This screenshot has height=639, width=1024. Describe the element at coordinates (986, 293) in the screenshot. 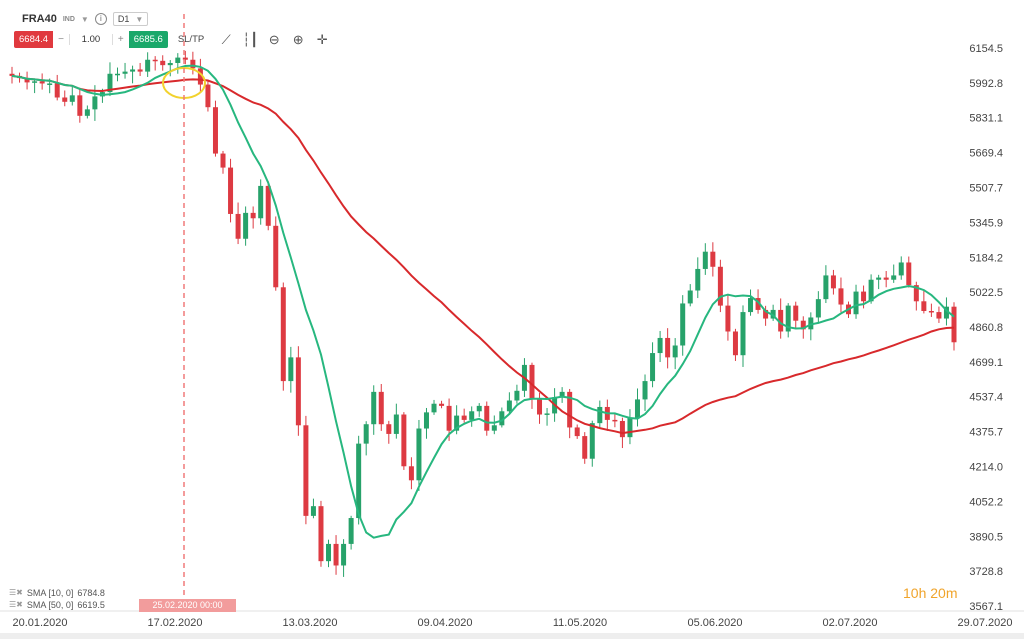

I see `y-tick-label: 5022.5` at that location.